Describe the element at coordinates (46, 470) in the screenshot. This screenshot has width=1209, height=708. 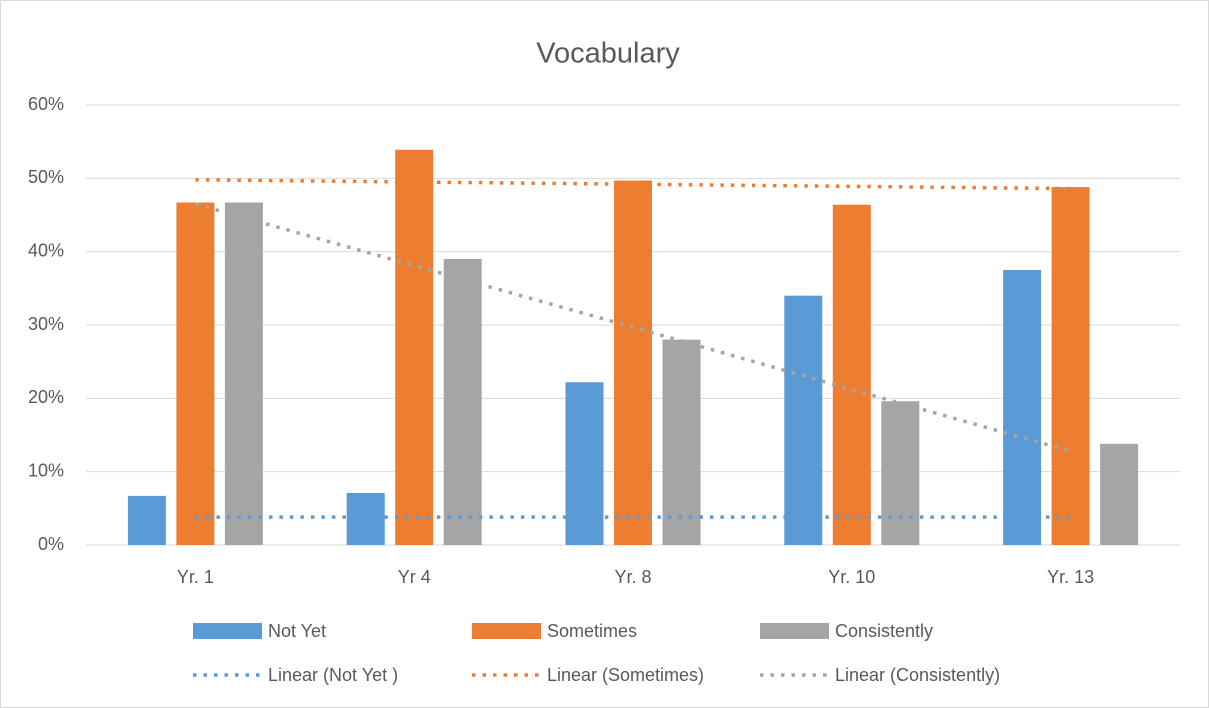
I see `y-tick-label: 10%` at that location.